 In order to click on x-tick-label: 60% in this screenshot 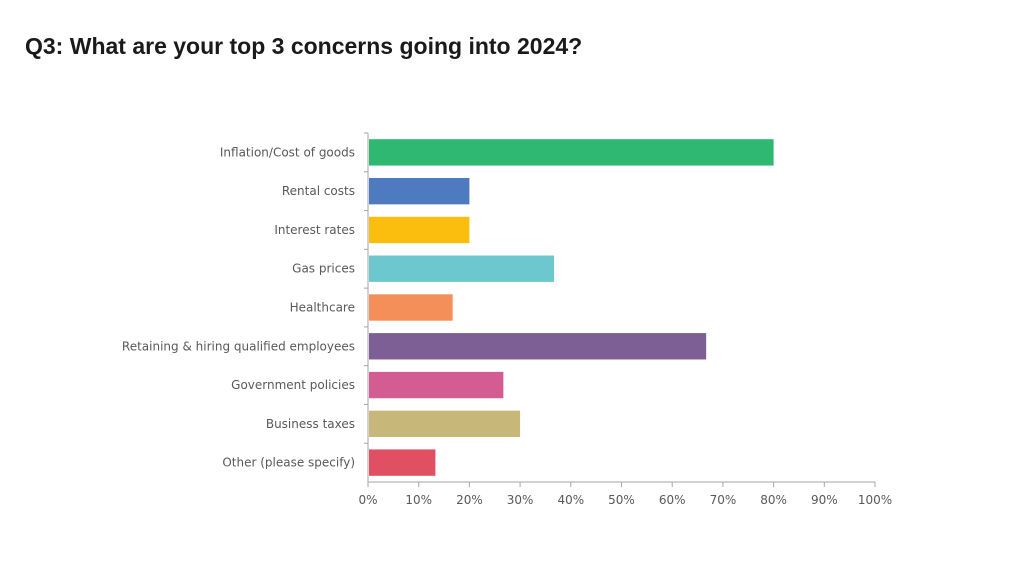, I will do `click(672, 500)`.